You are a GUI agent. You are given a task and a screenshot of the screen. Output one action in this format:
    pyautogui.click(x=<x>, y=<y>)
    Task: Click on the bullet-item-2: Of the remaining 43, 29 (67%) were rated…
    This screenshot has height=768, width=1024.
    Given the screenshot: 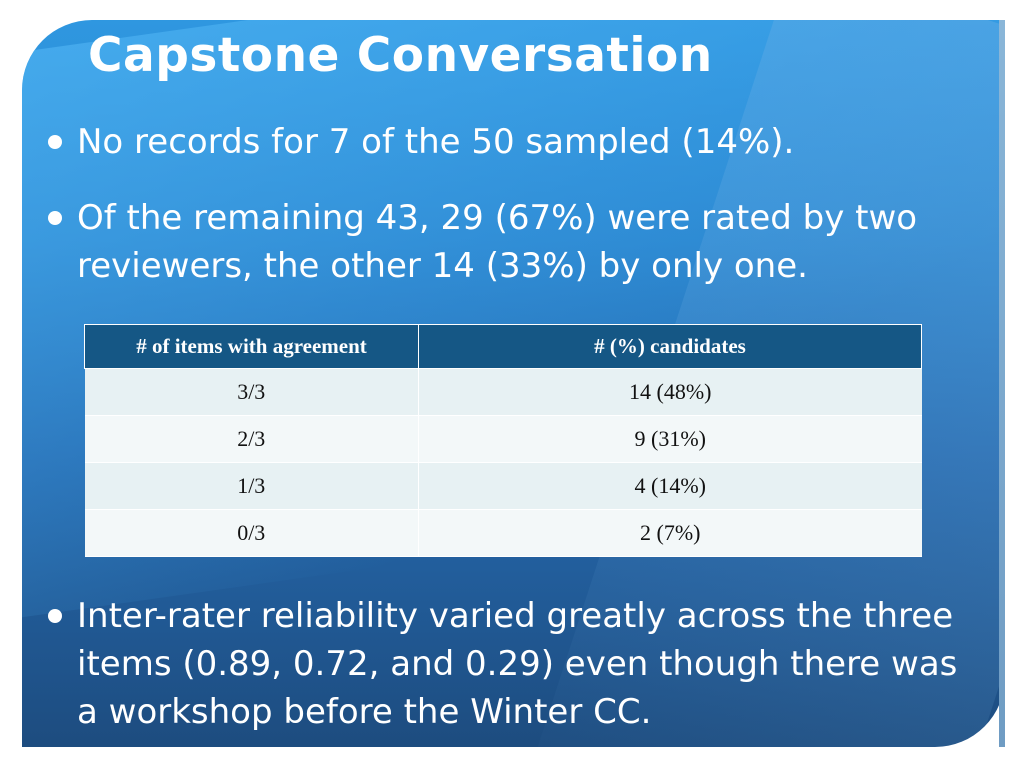 What is the action you would take?
    pyautogui.click(x=508, y=242)
    